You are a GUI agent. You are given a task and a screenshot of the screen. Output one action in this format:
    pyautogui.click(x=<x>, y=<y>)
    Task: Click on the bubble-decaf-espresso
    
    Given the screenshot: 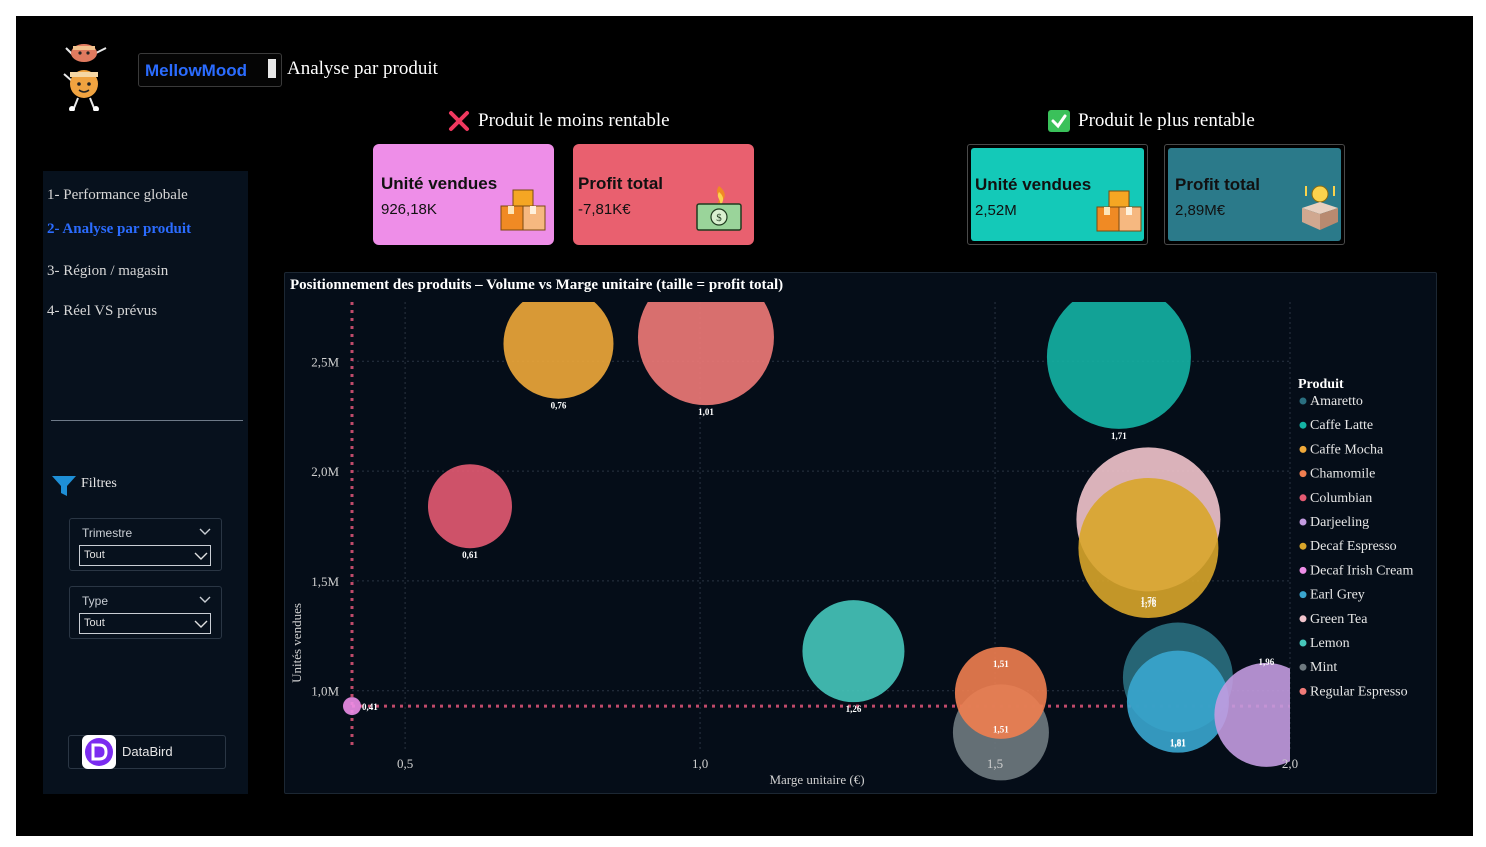 What is the action you would take?
    pyautogui.click(x=1148, y=547)
    